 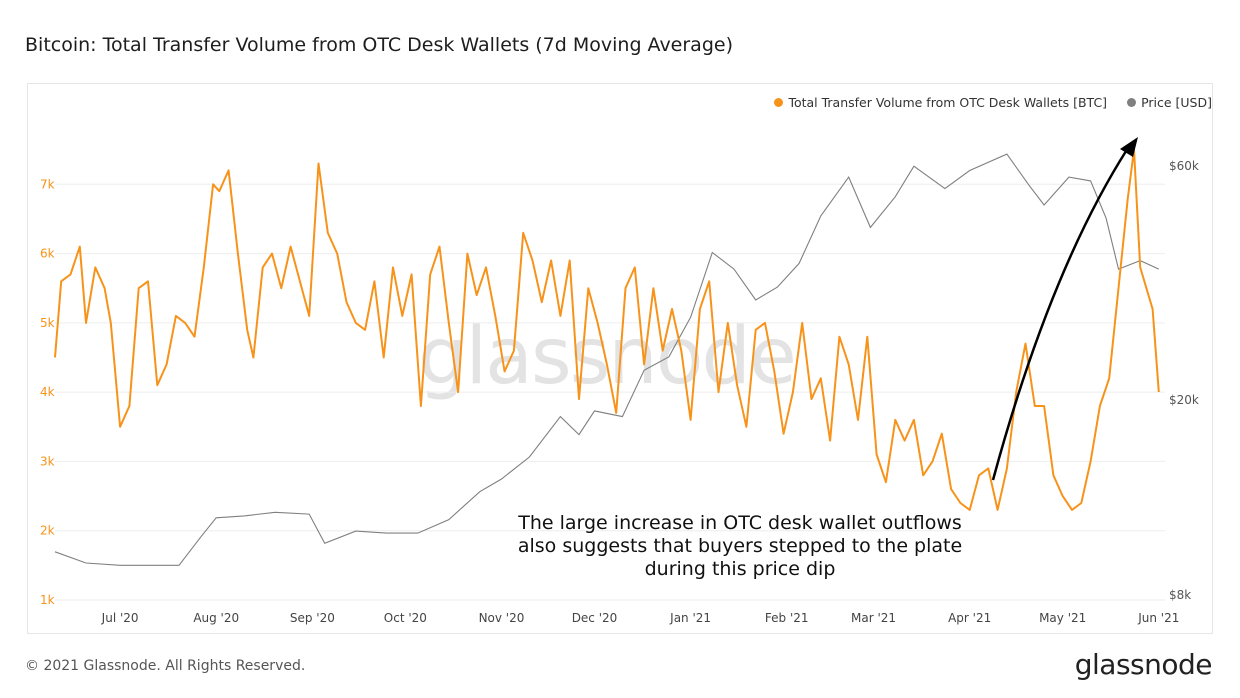 I want to click on y-left-tick-label: 4k, so click(x=47, y=392).